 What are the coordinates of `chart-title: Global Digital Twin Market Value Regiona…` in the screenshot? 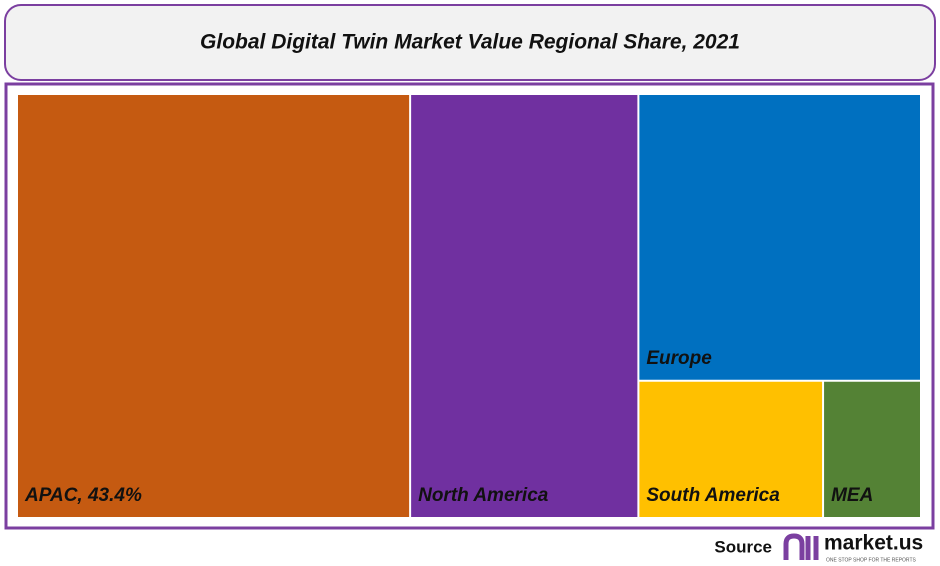 It's located at (470, 42).